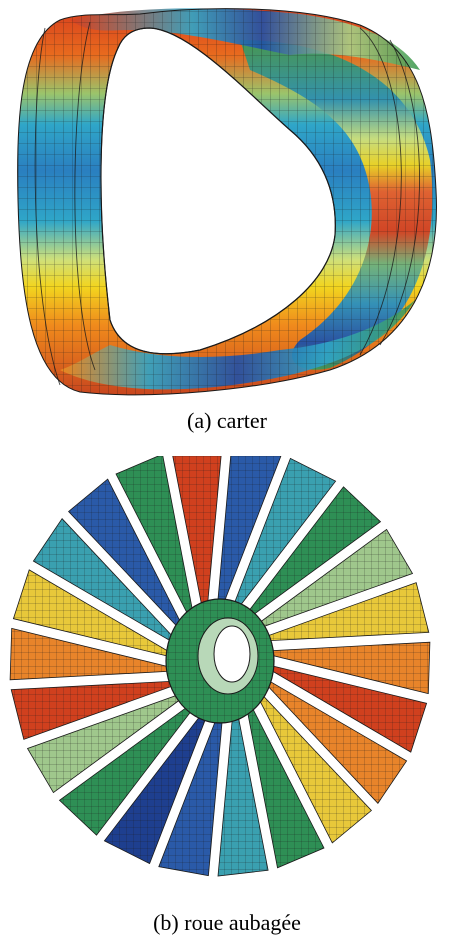 The width and height of the screenshot is (454, 949). I want to click on caption-a: (a) carter, so click(227, 420).